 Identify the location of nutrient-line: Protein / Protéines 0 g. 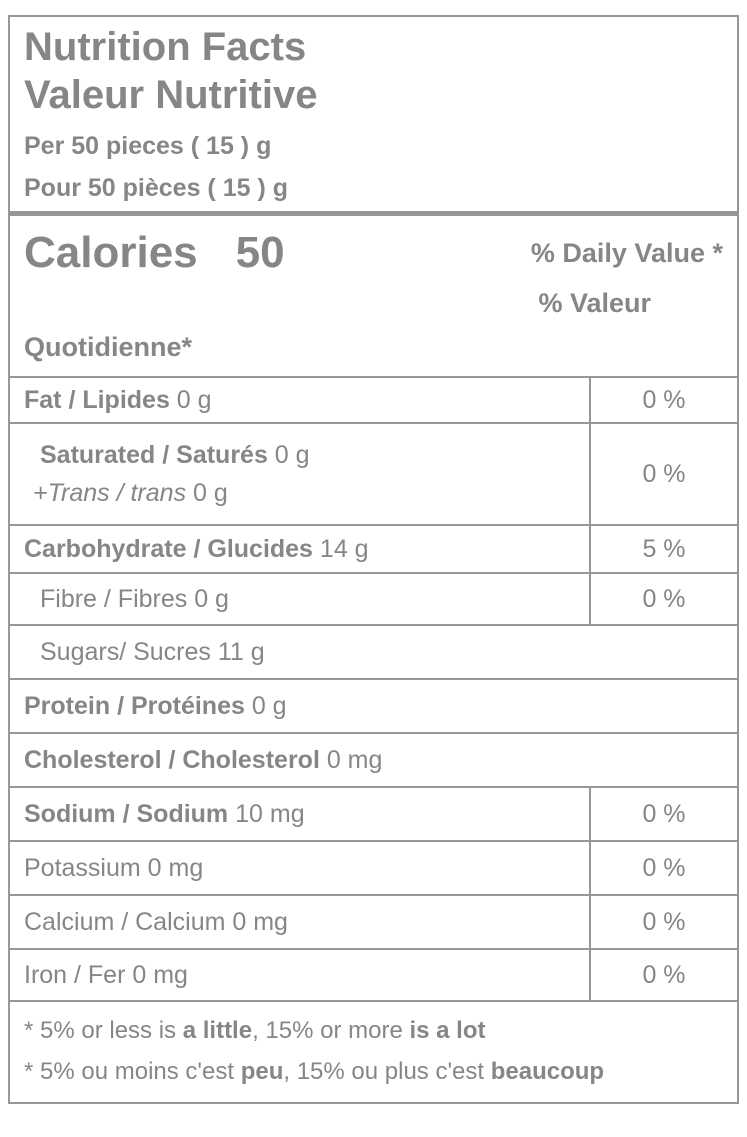
(380, 706).